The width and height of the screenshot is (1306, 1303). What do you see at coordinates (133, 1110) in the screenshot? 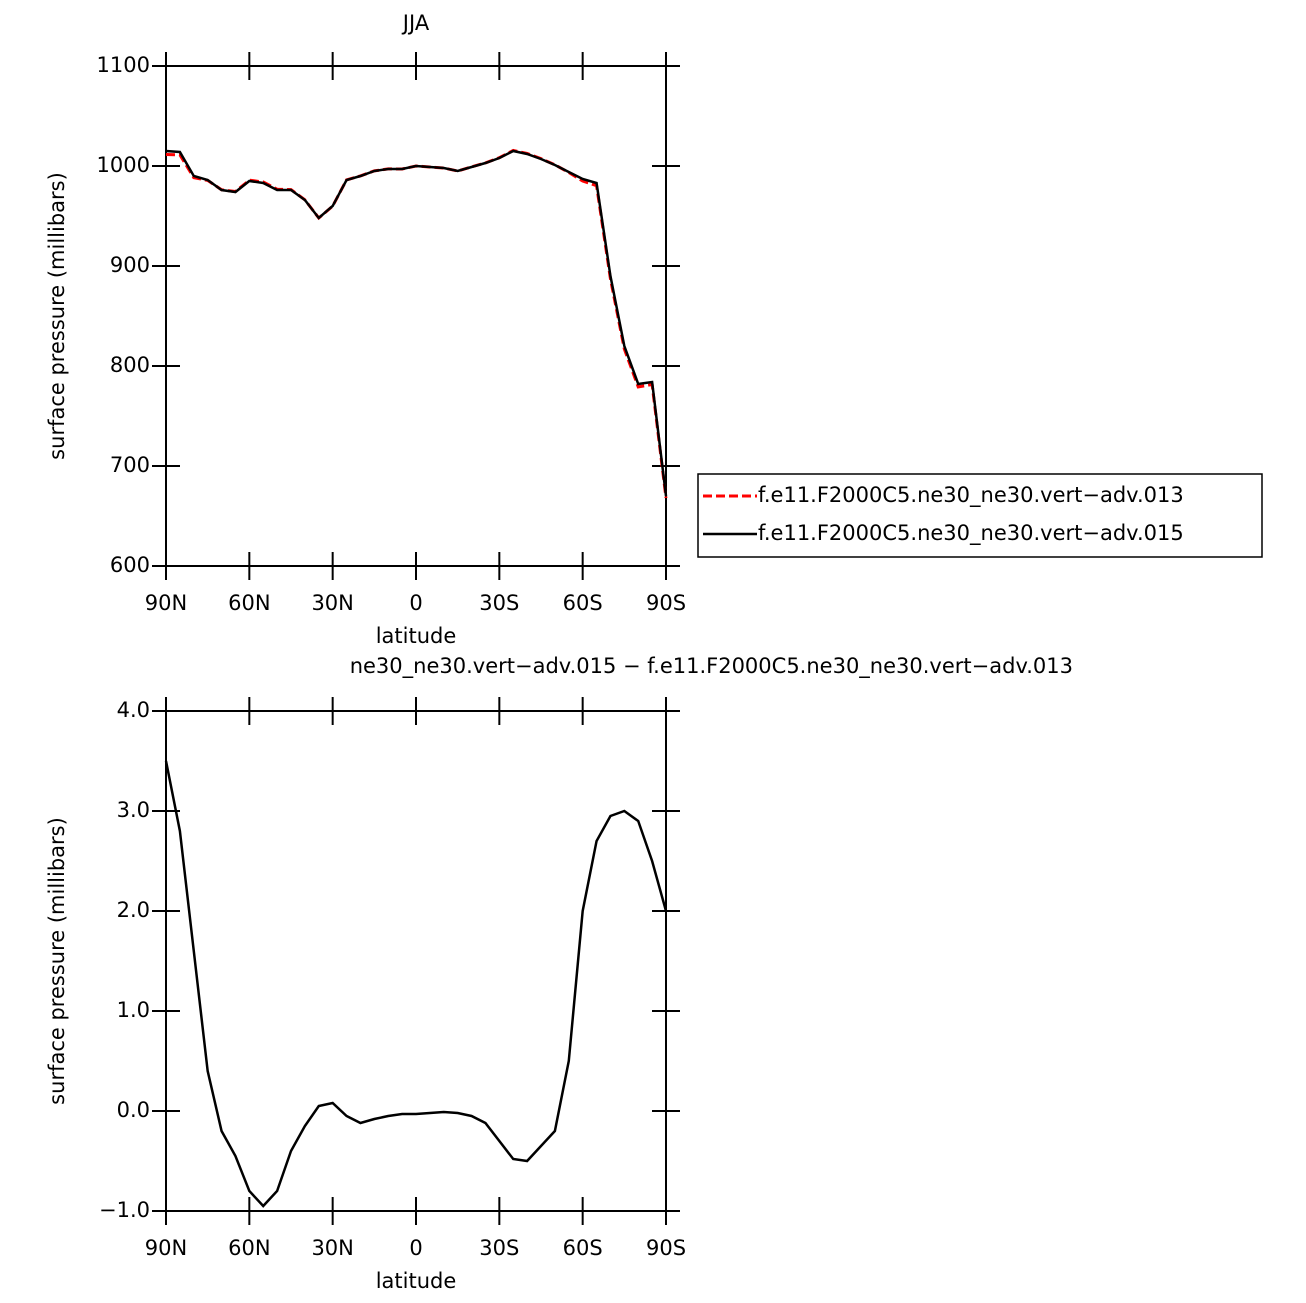
I see `y-tick-label: 0.0` at bounding box center [133, 1110].